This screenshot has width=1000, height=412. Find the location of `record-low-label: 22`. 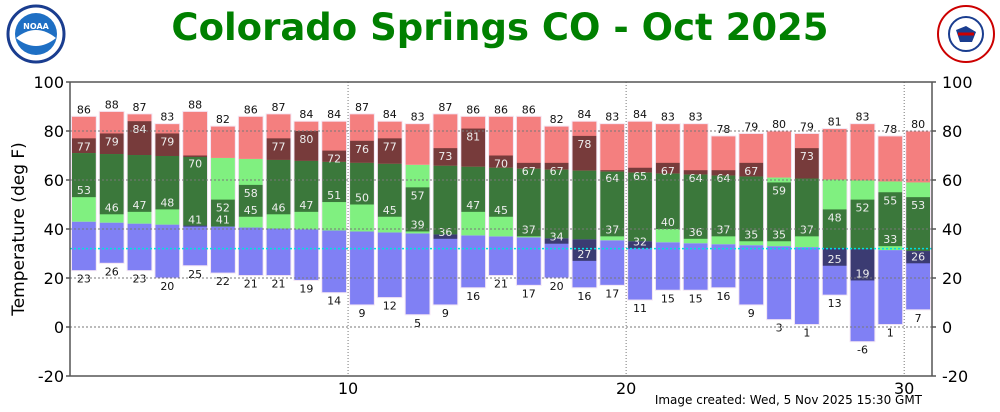

record-low-label: 22 is located at coordinates (223, 281).